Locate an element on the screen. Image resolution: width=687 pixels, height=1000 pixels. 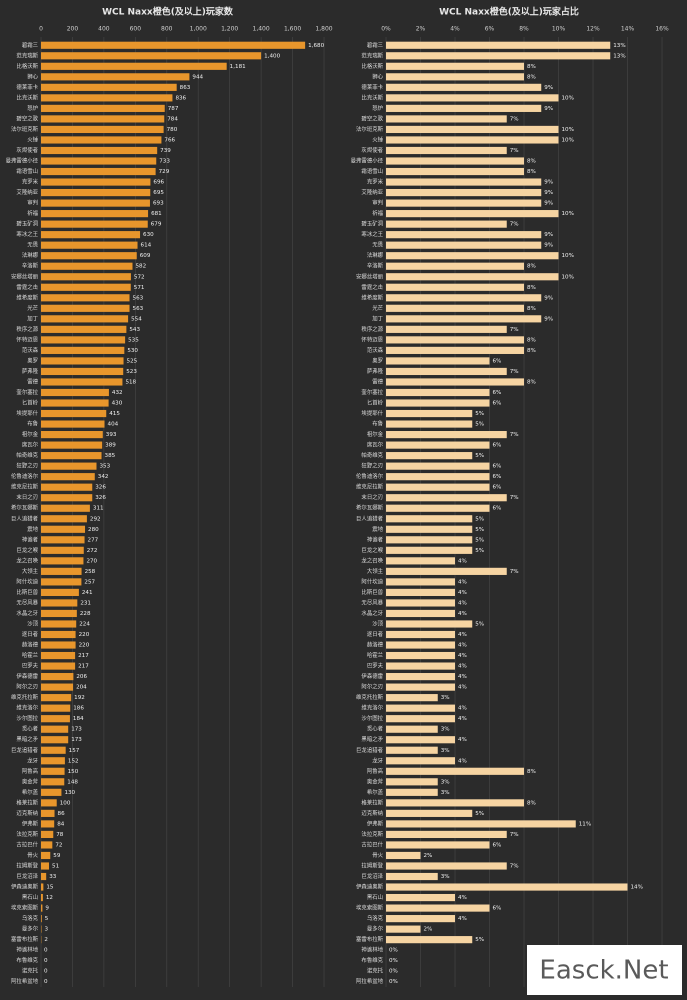
category-label: 法尔班克斯 is located at coordinates (25, 129).